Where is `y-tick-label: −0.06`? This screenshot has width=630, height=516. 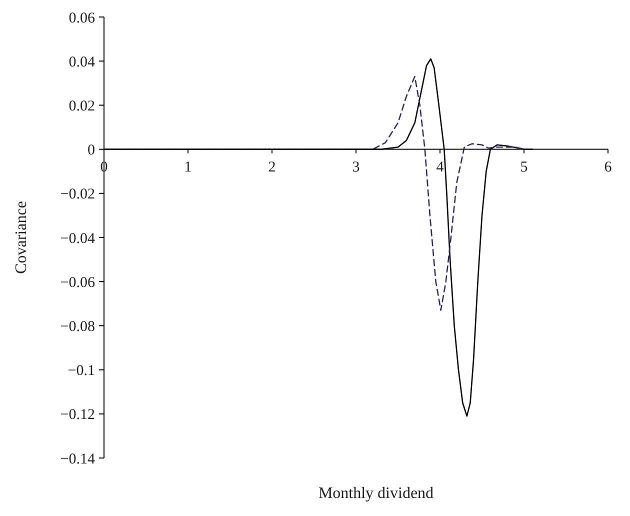 y-tick-label: −0.06 is located at coordinates (78, 282).